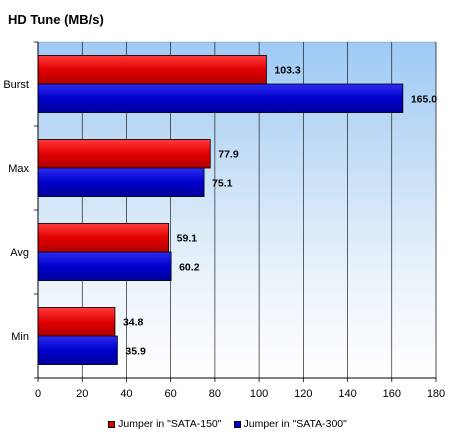 The width and height of the screenshot is (455, 437). I want to click on category-label: Avg, so click(19, 253).